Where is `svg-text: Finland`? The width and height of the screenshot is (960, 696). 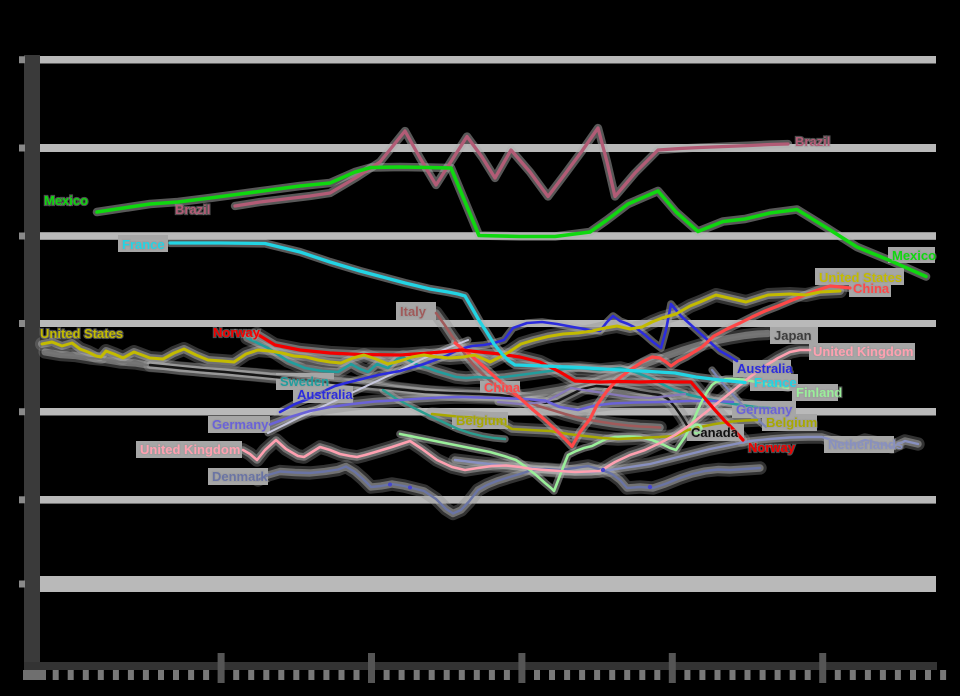 svg-text: Finland is located at coordinates (819, 392).